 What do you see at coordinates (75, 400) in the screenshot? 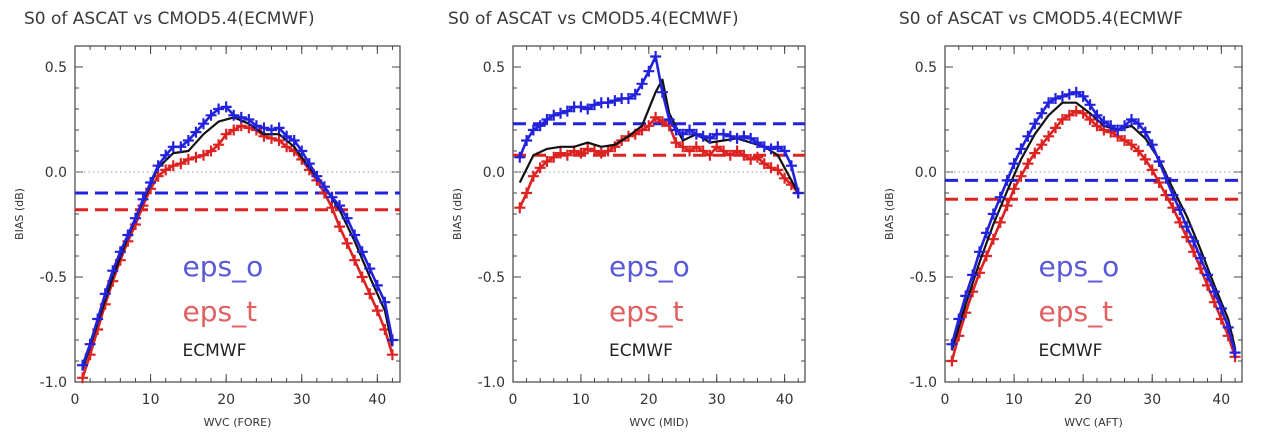
I see `x-tick-label: 0` at bounding box center [75, 400].